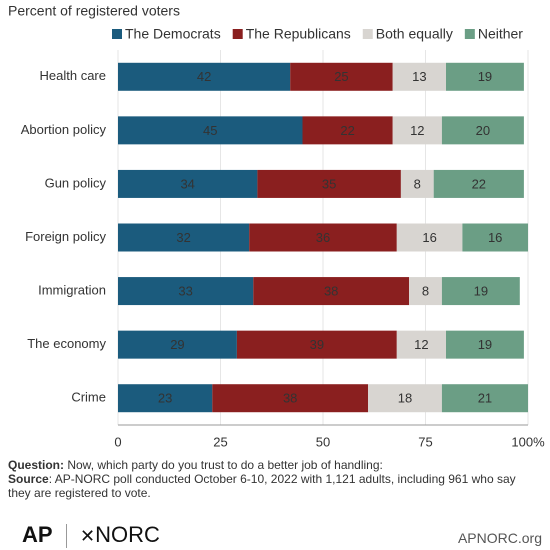 The height and width of the screenshot is (550, 550). Describe the element at coordinates (173, 34) in the screenshot. I see `legend-label: The Democrats` at that location.